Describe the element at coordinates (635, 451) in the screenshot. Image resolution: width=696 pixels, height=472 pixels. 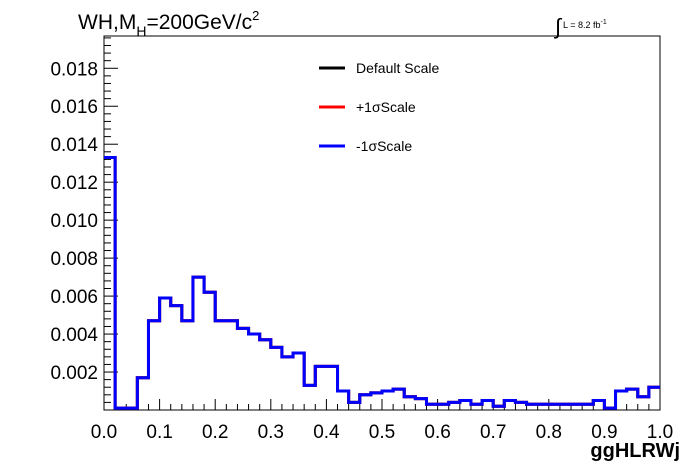
I see `x-axis-label: ggHLRWj` at that location.